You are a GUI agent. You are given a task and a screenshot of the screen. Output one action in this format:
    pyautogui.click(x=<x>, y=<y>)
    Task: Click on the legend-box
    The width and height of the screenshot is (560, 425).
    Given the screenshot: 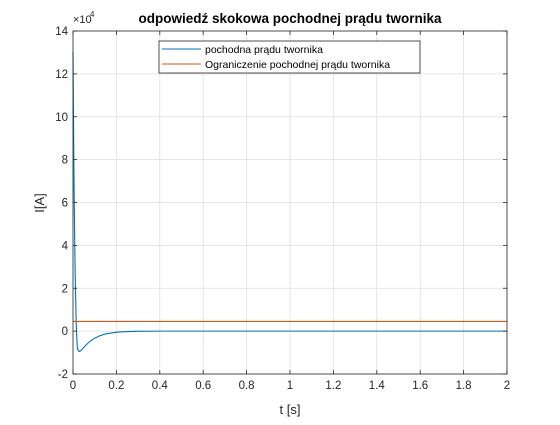 What is the action you would take?
    pyautogui.click(x=289, y=57)
    